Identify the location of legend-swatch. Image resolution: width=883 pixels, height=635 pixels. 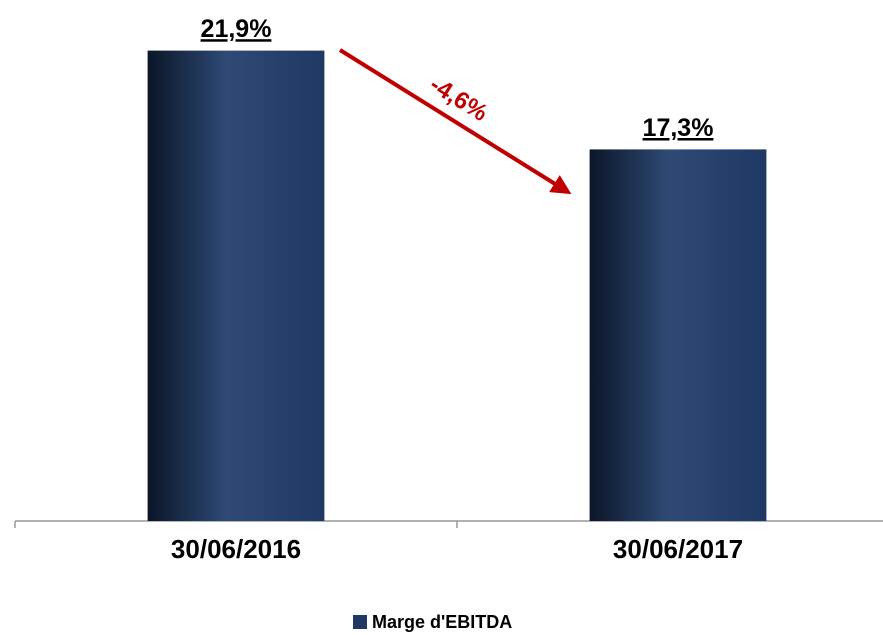
(360, 622).